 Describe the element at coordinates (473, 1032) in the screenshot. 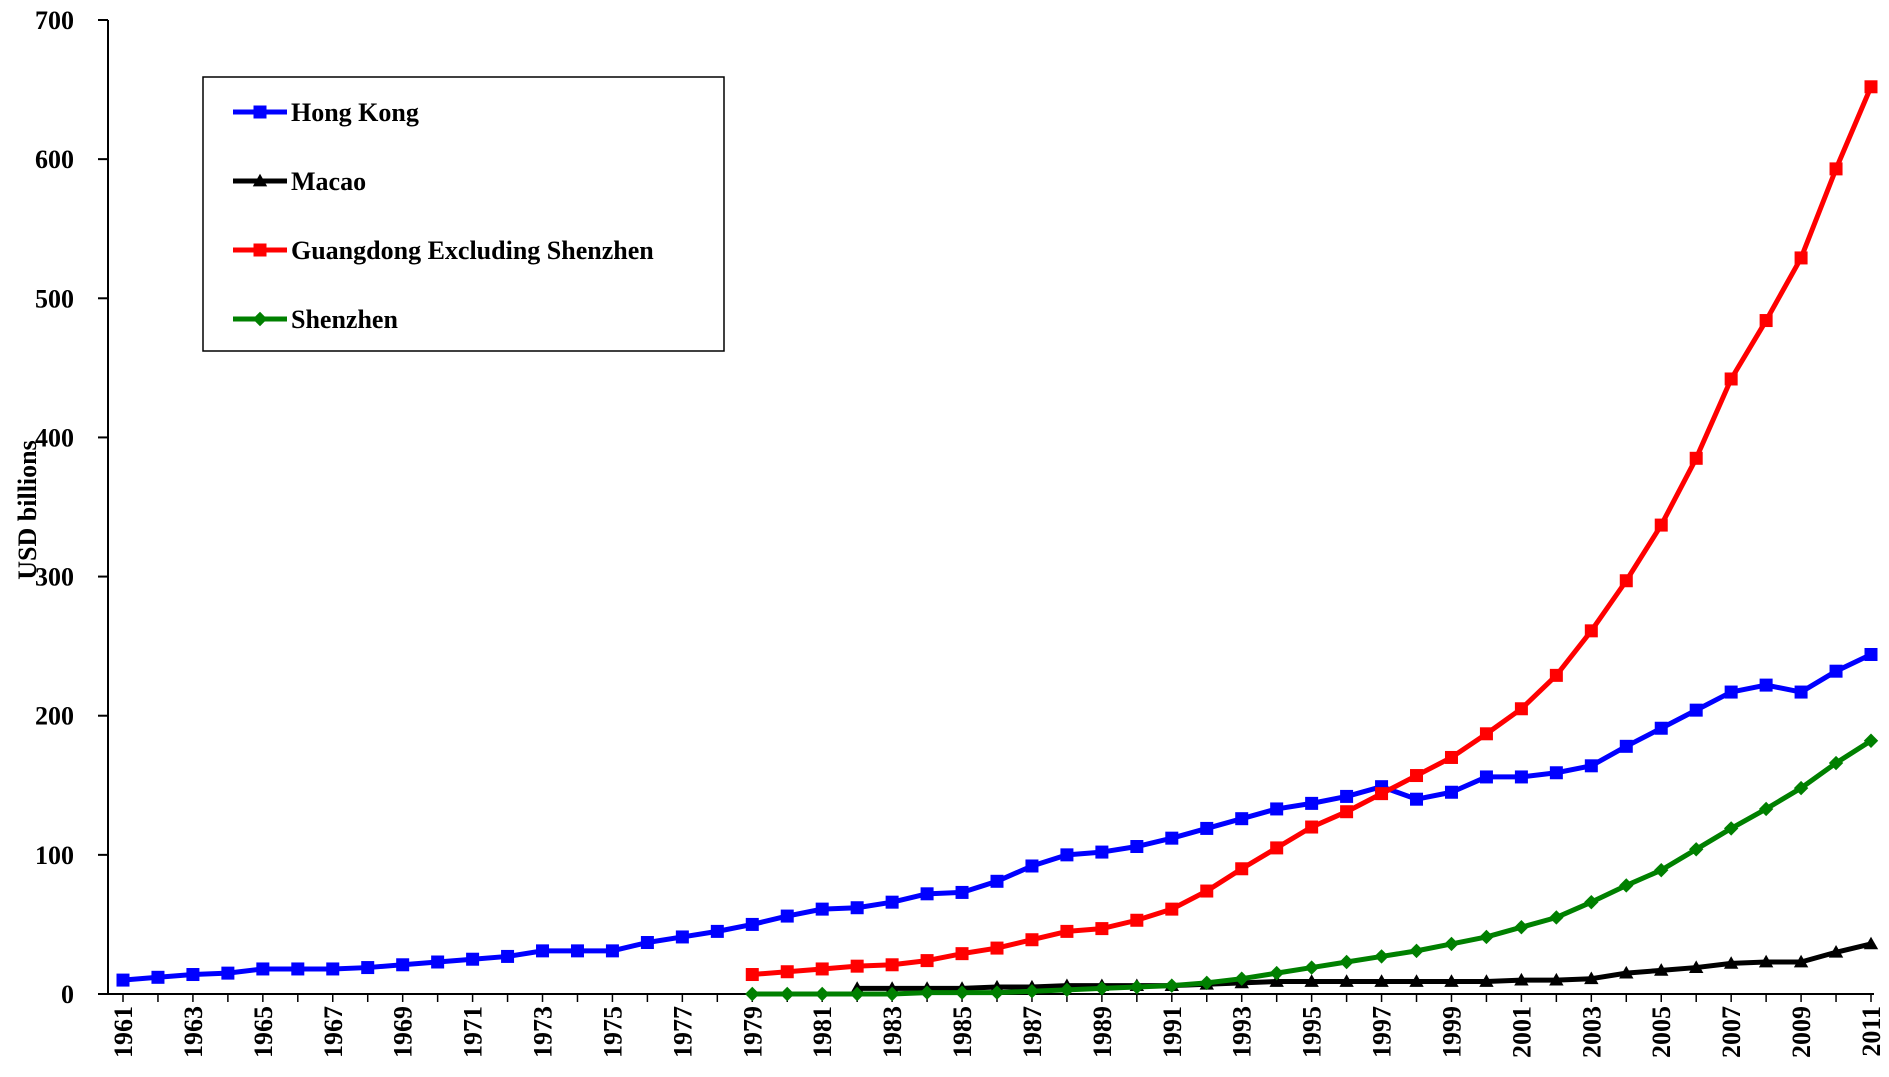

I see `x-tick-label: 1971` at that location.